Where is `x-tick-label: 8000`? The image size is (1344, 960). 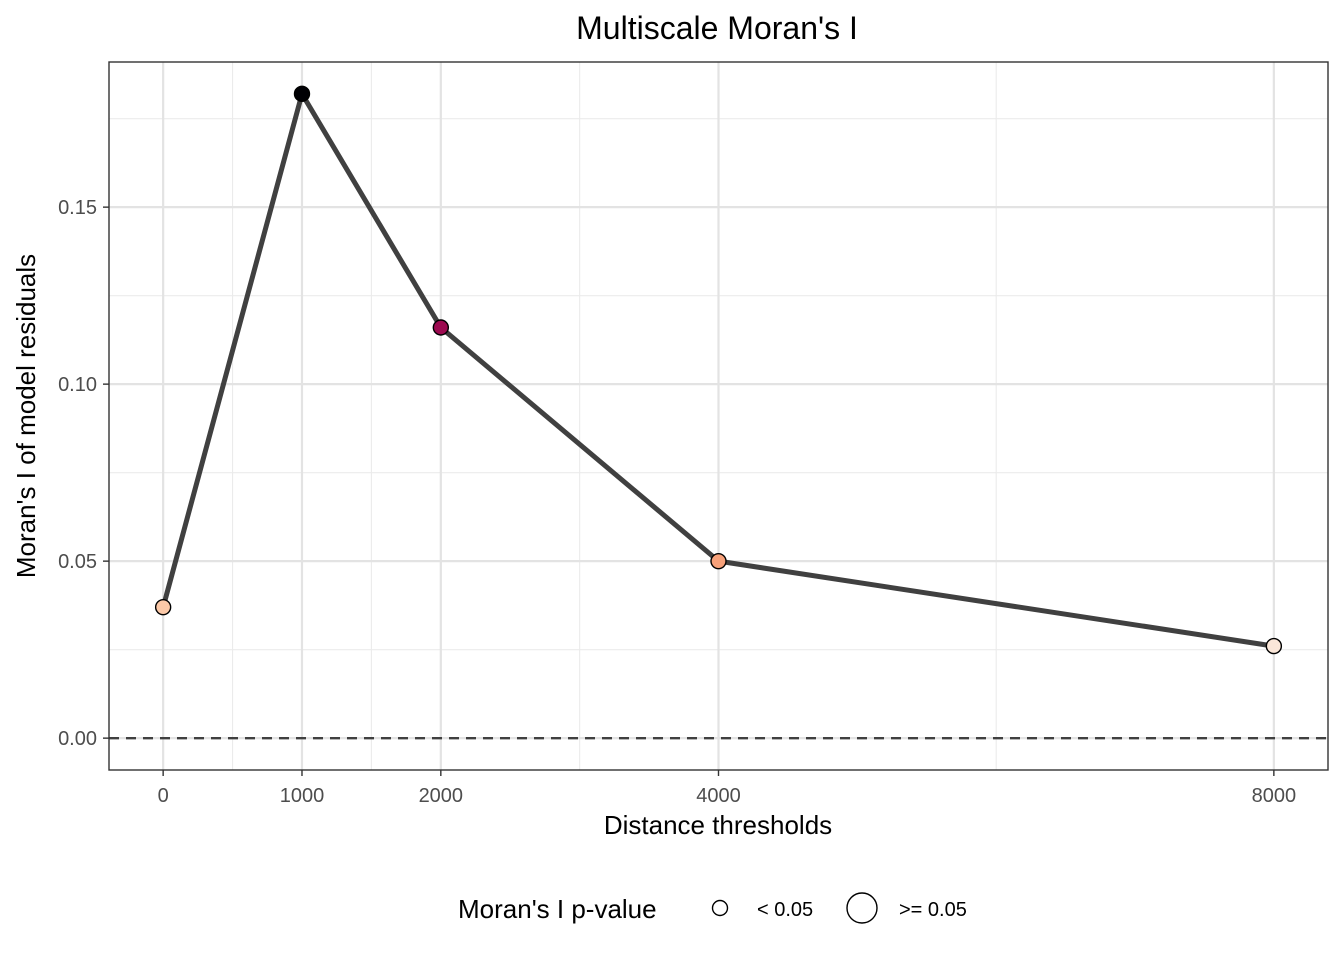
x-tick-label: 8000 is located at coordinates (1274, 796).